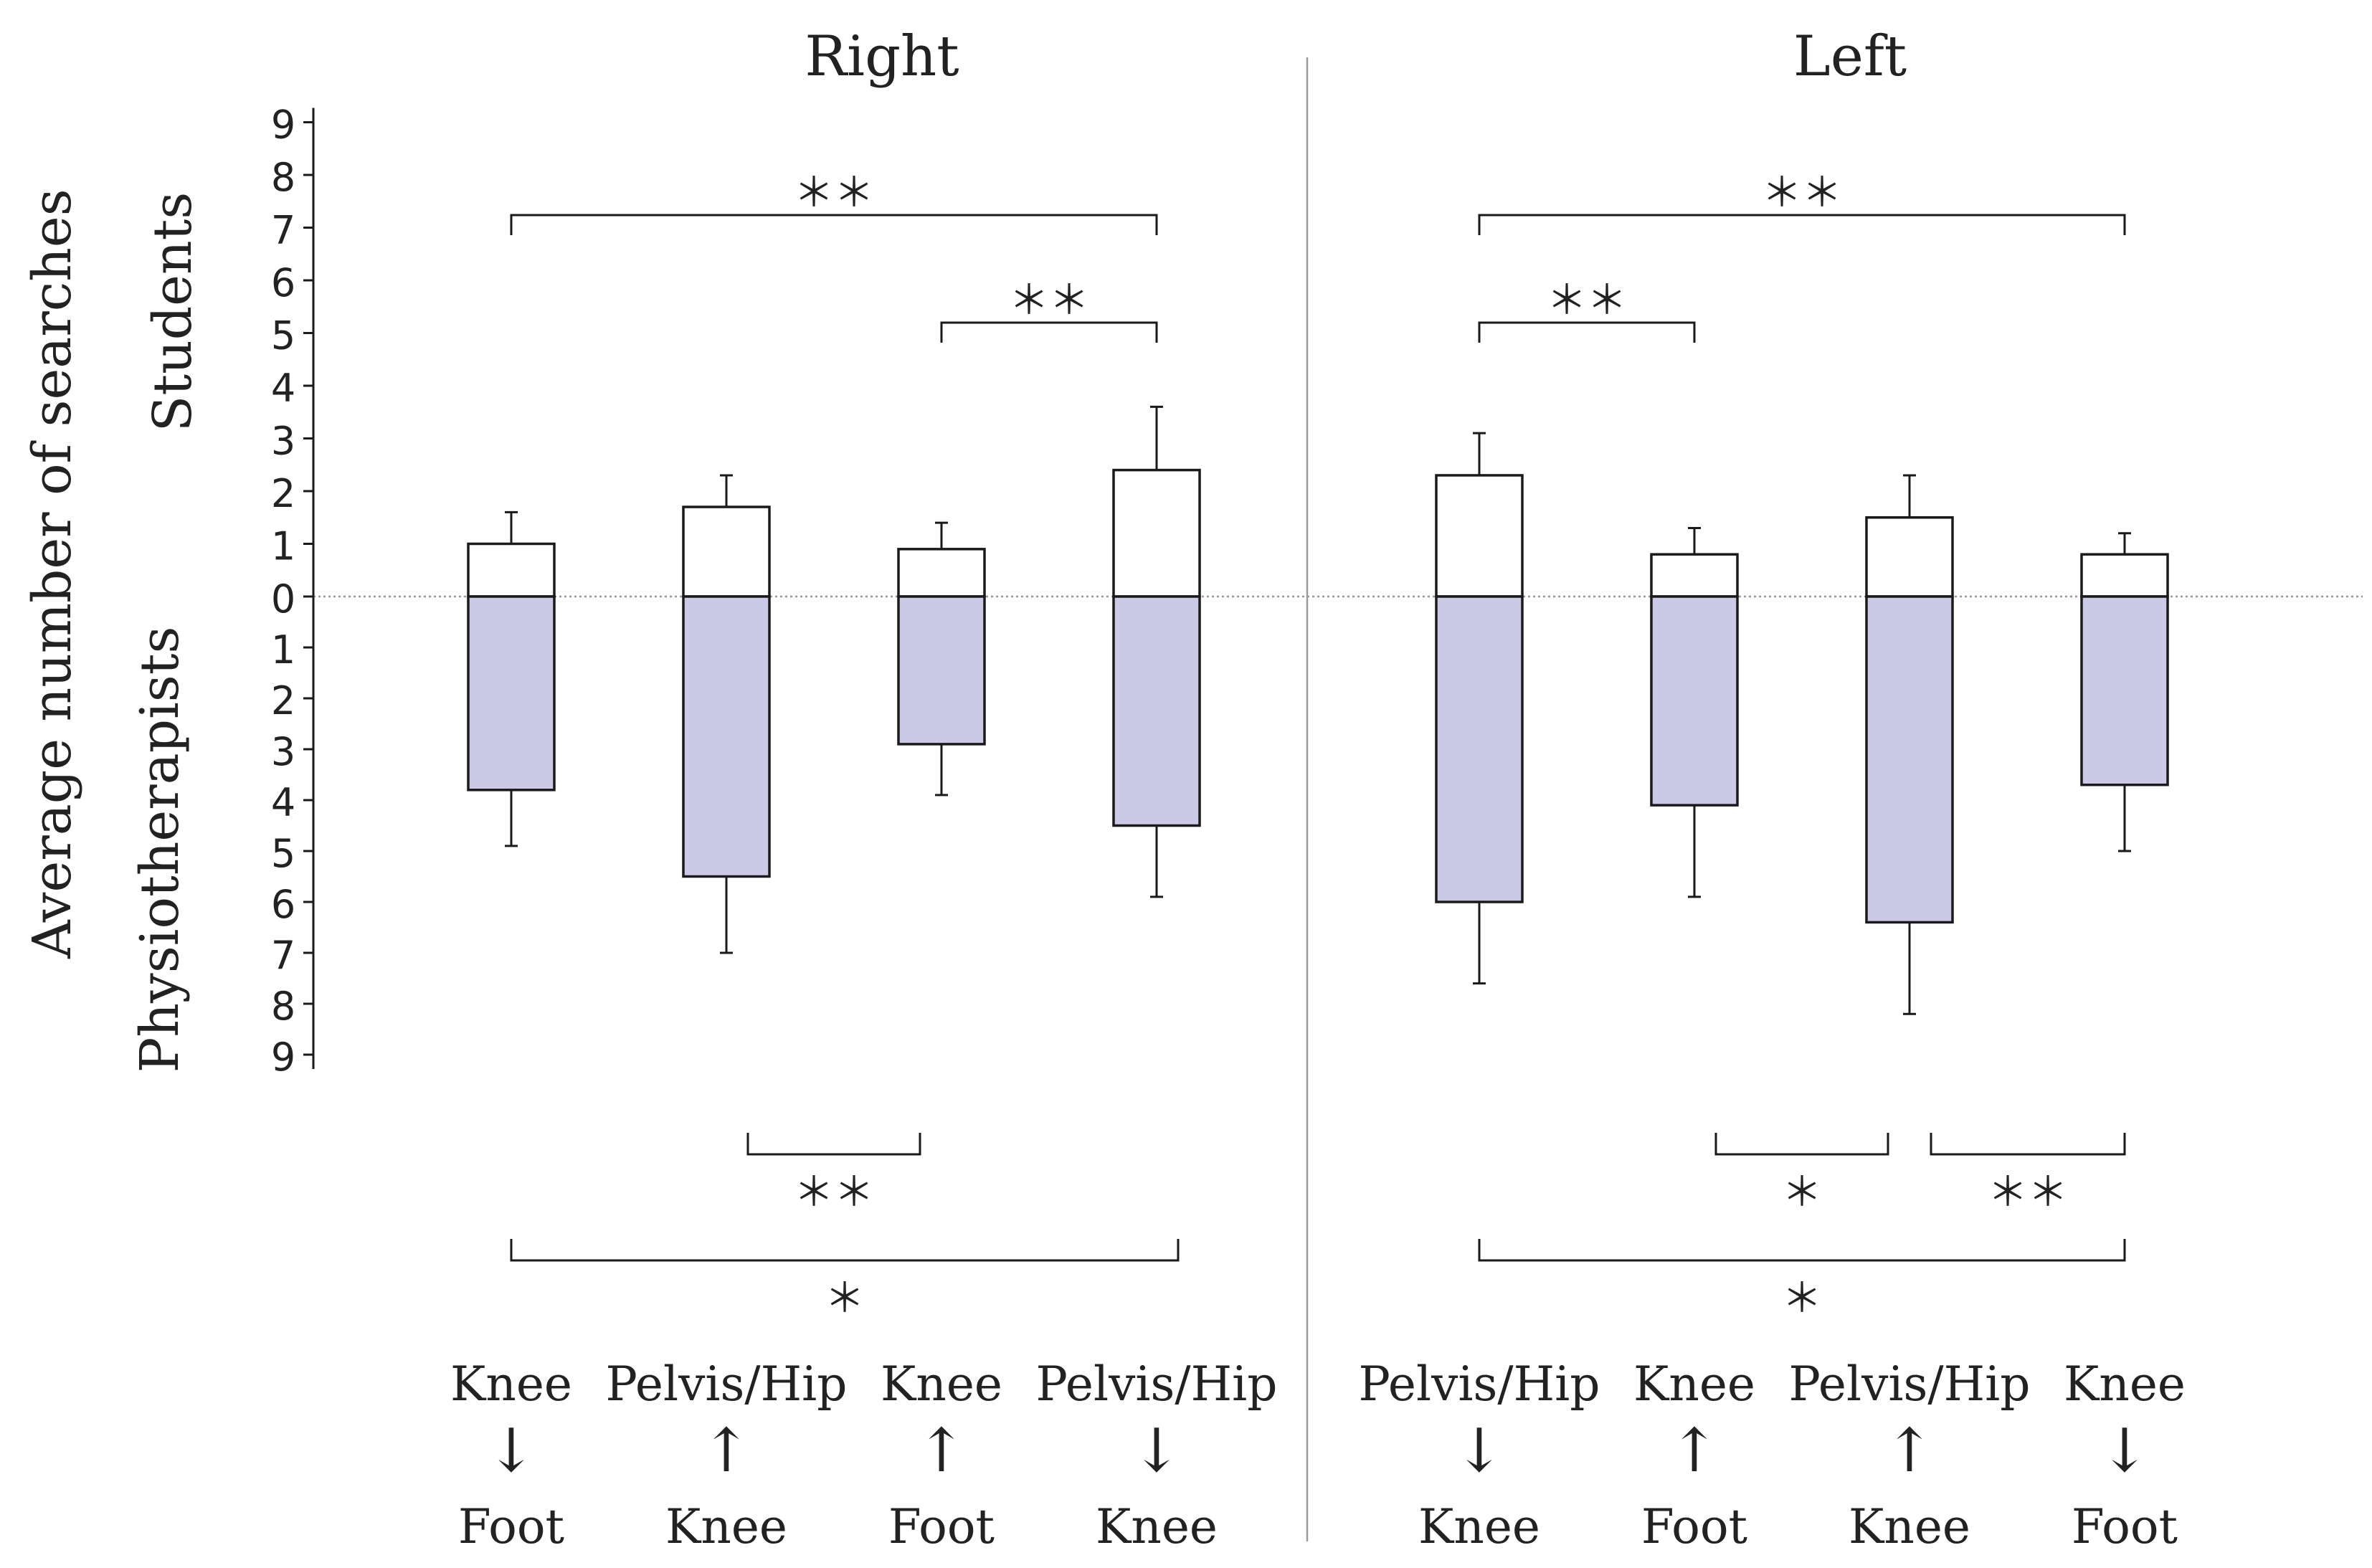  I want to click on y-tick-label-lower: 5, so click(283, 853).